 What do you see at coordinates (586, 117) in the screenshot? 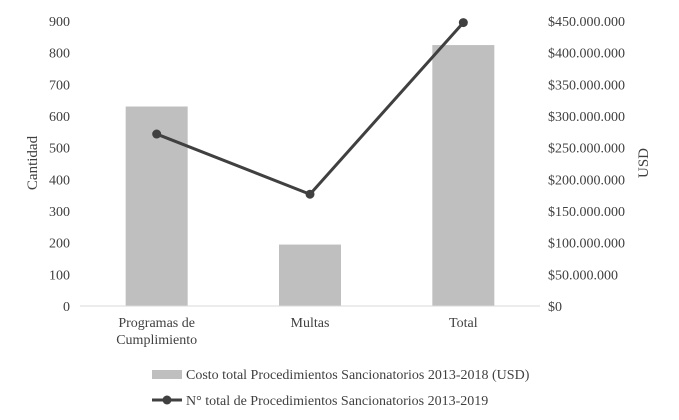
I see `y-right-tick-label: $300.000.000` at bounding box center [586, 117].